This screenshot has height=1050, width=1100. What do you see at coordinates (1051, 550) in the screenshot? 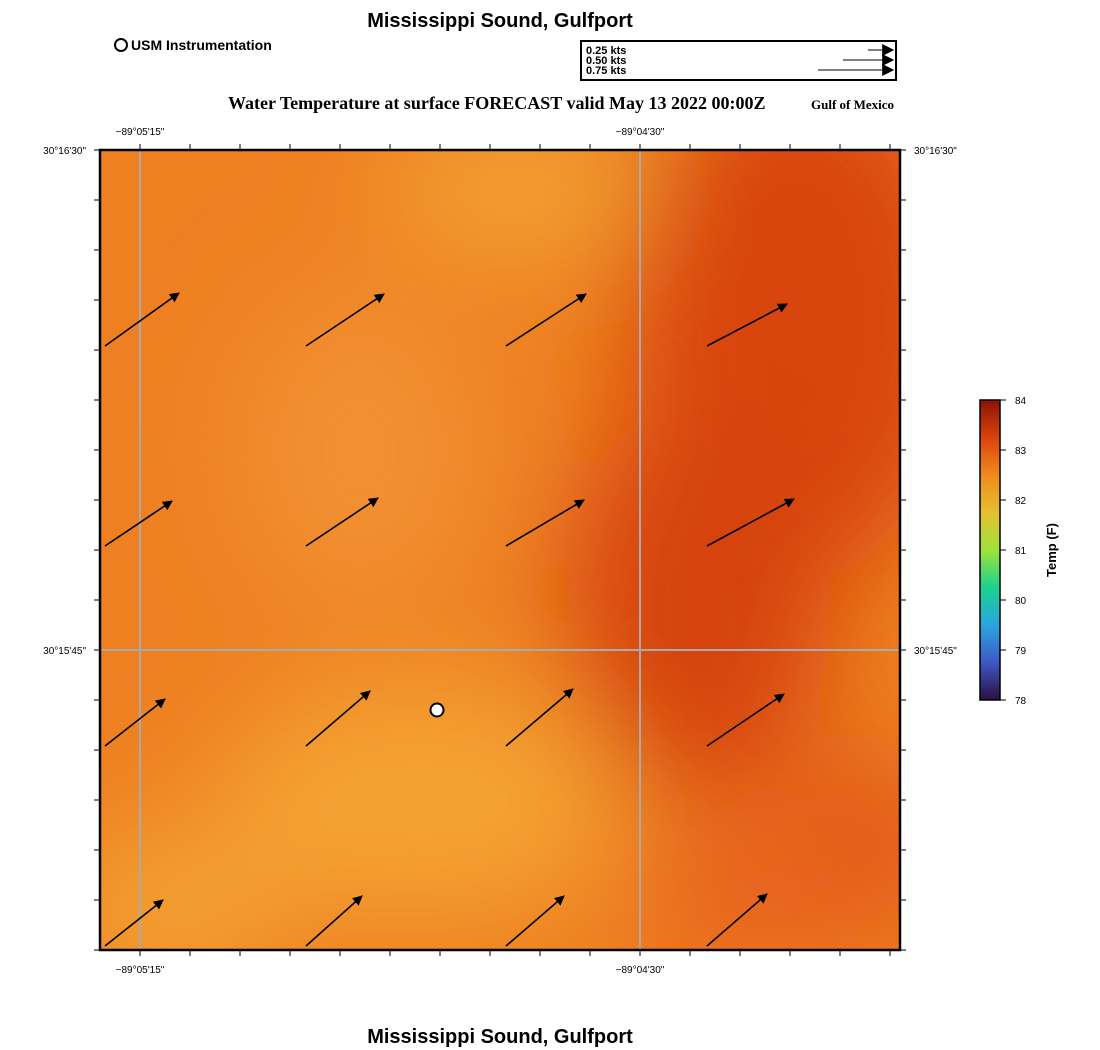
I see `colorbar-label: Temp (F)` at bounding box center [1051, 550].